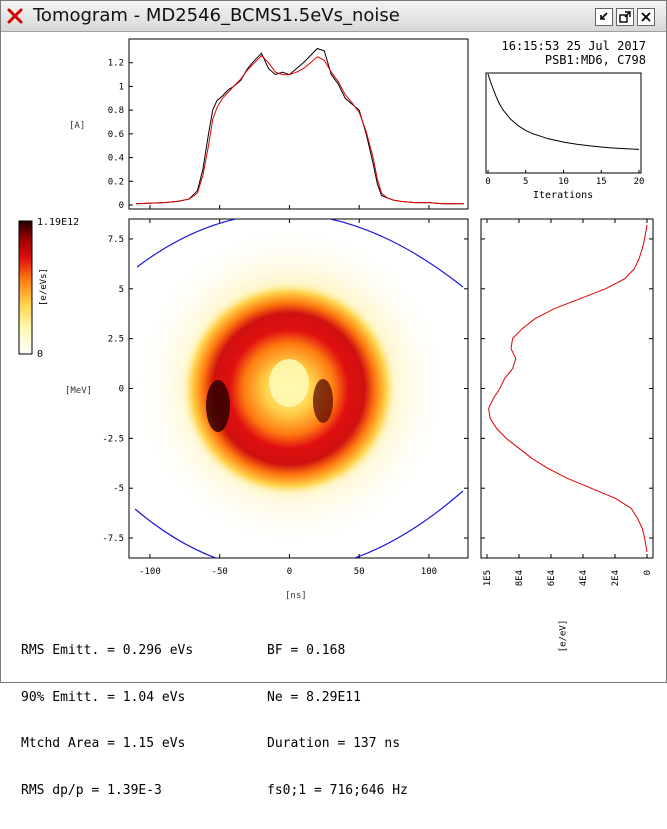 This screenshot has height=829, width=667. I want to click on timestamp-block: 16:15:53 25 Jul 2017 PSB1:MD6, C798, so click(574, 53).